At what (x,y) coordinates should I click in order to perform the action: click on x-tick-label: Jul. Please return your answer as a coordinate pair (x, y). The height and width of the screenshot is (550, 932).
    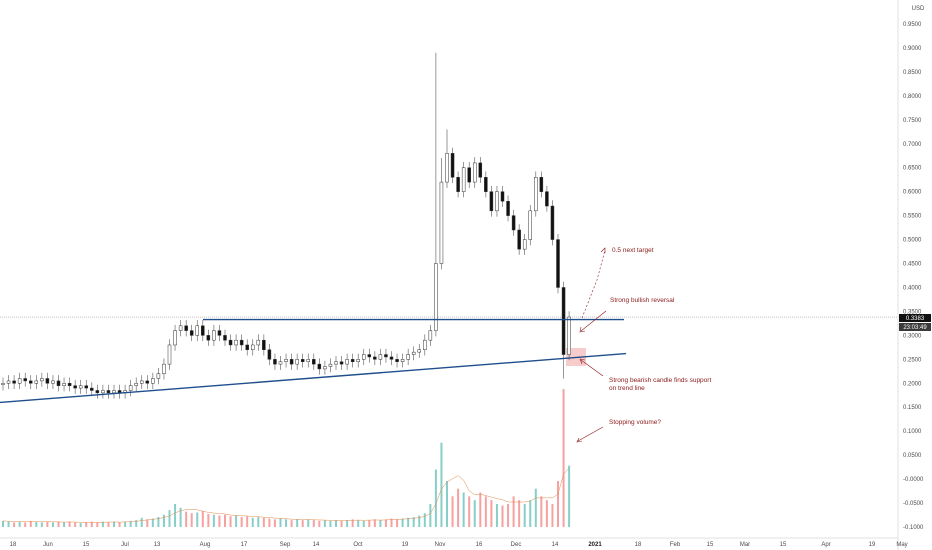
    Looking at the image, I should click on (125, 545).